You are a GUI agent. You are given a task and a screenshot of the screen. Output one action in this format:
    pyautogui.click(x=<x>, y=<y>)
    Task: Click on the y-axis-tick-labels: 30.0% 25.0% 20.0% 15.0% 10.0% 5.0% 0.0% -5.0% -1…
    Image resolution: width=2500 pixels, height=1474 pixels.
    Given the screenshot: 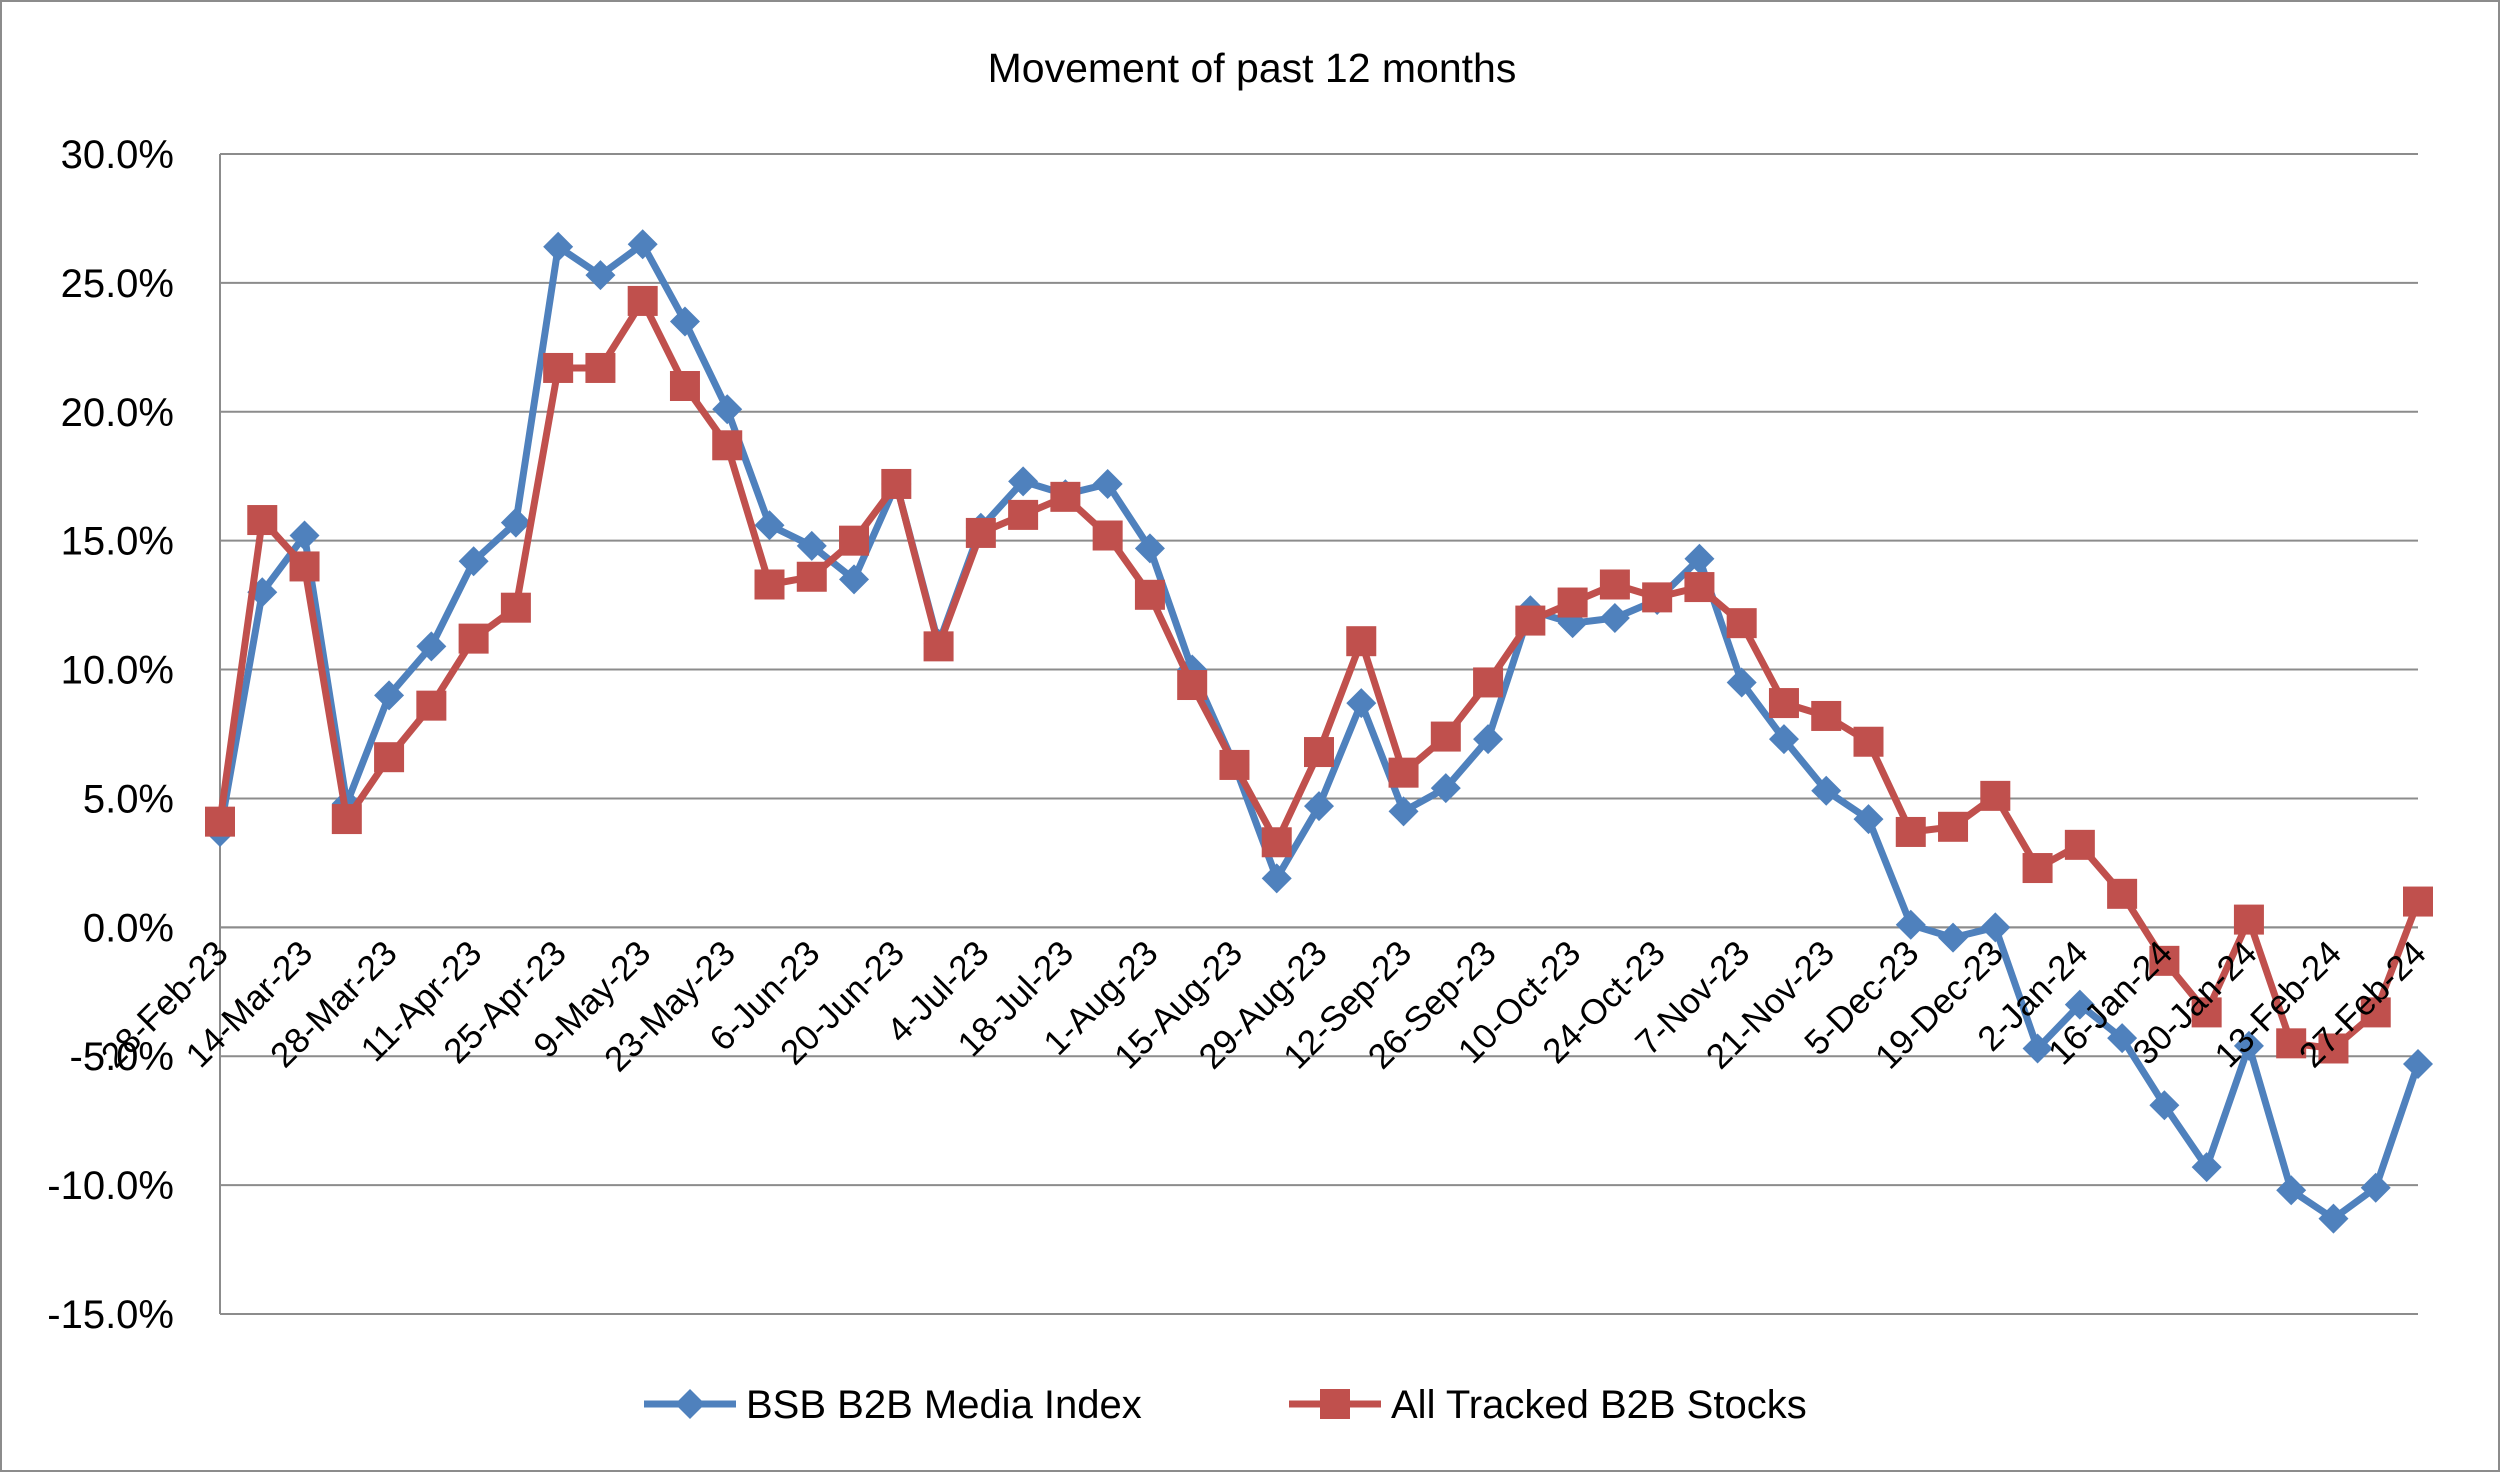 What is the action you would take?
    pyautogui.click(x=110, y=735)
    